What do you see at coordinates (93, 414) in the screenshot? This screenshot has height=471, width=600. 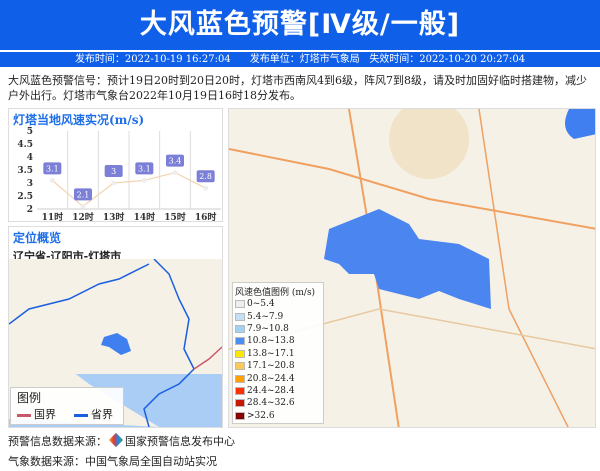 I see `legend-province-border: 省界` at bounding box center [93, 414].